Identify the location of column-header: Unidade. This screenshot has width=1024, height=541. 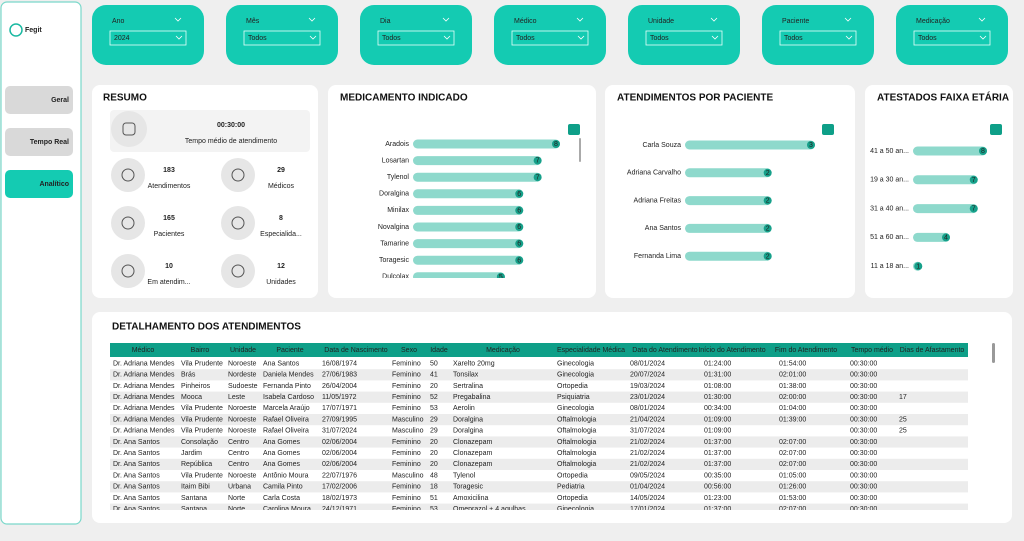
(243, 350).